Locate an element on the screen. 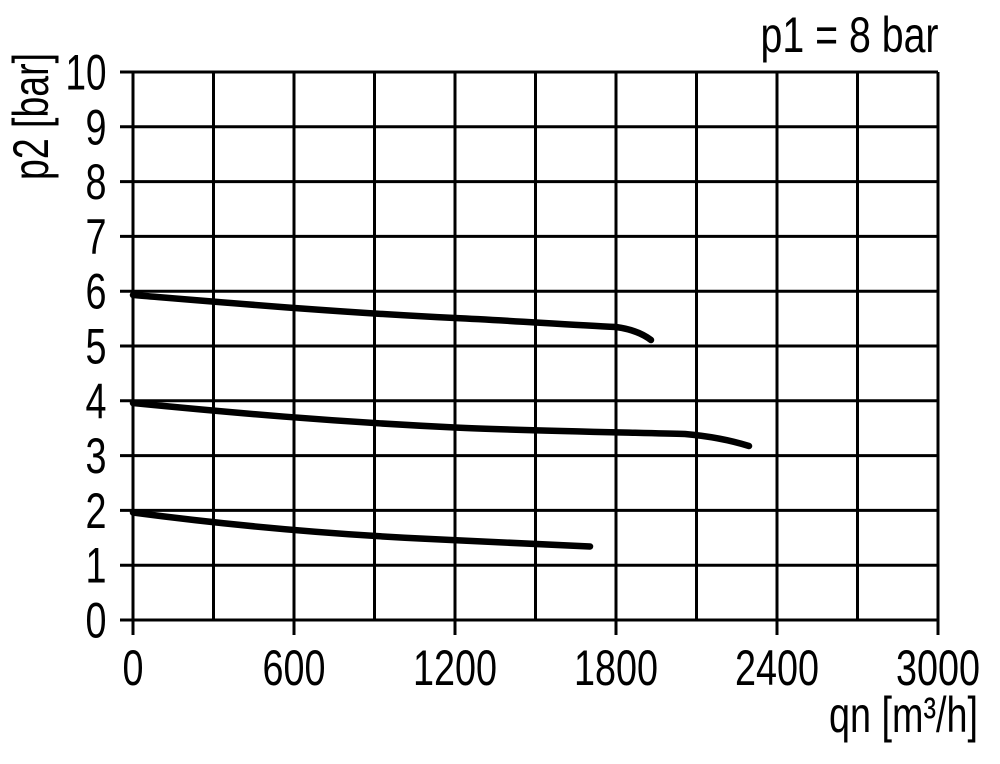 This screenshot has height=764, width=1000. svg-text: 6 is located at coordinates (96, 292).